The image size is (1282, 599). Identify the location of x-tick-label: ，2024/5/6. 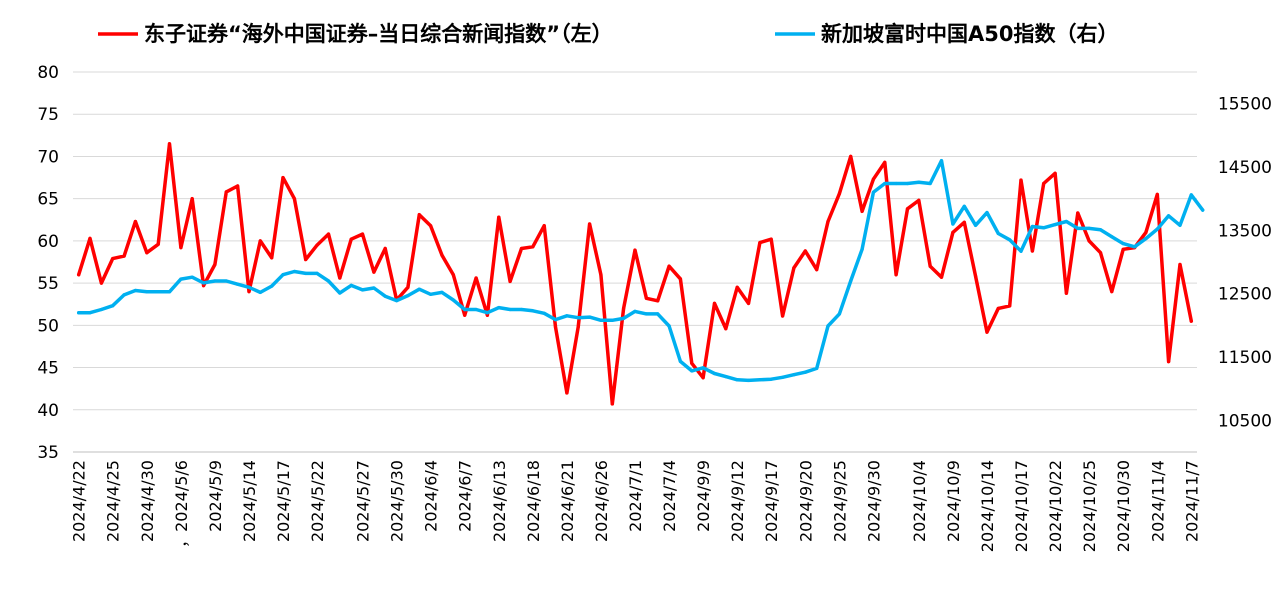
(181, 504).